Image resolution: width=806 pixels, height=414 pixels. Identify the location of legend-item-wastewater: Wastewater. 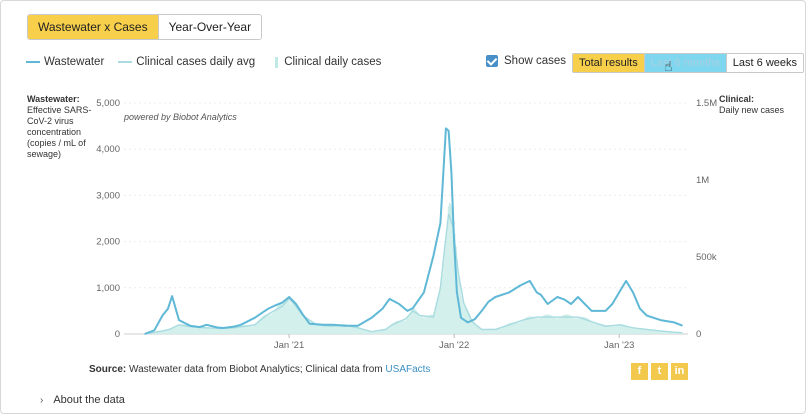
(65, 62).